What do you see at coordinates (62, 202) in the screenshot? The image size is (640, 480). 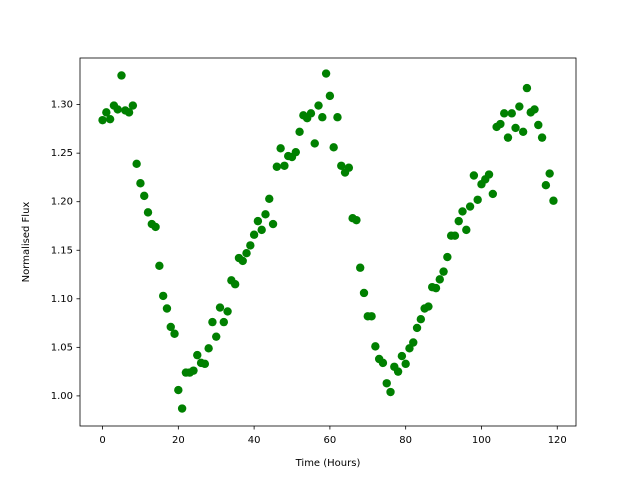 I see `y-tick-label: 1.20` at bounding box center [62, 202].